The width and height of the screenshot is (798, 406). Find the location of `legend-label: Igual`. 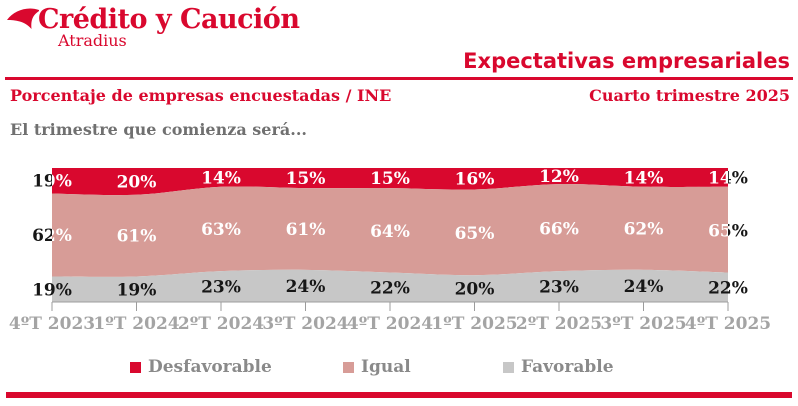

legend-label: Igual is located at coordinates (386, 367).